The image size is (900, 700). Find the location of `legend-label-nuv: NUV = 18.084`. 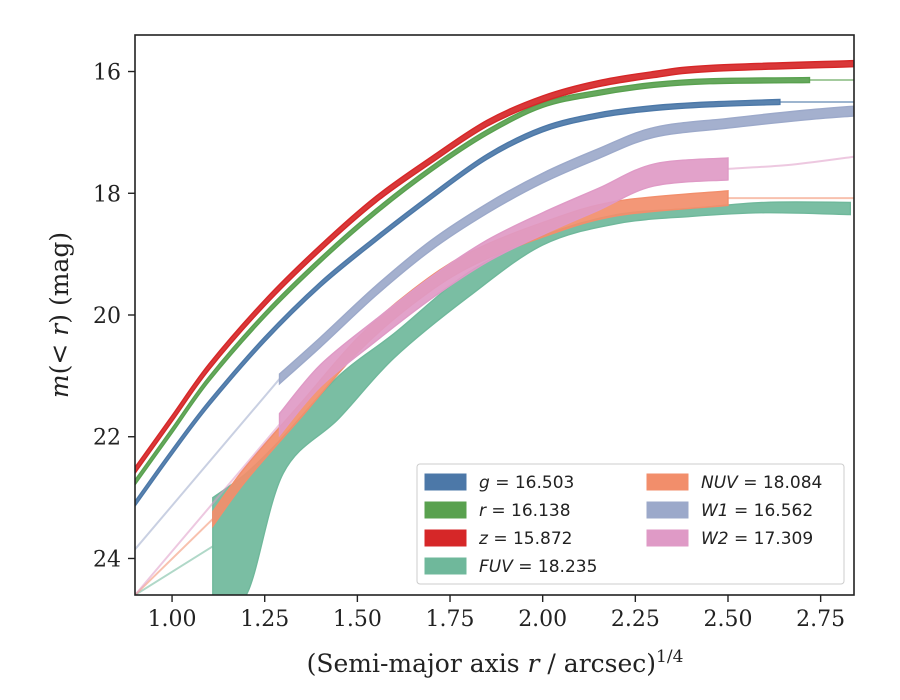

legend-label-nuv: NUV = 18.084 is located at coordinates (761, 483).